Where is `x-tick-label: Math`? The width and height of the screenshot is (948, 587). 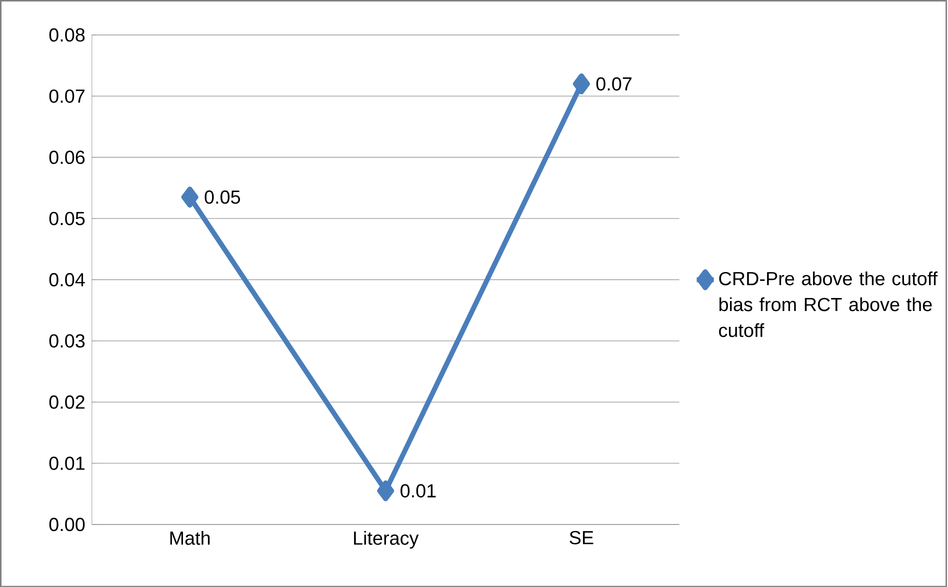
x-tick-label: Math is located at coordinates (190, 537).